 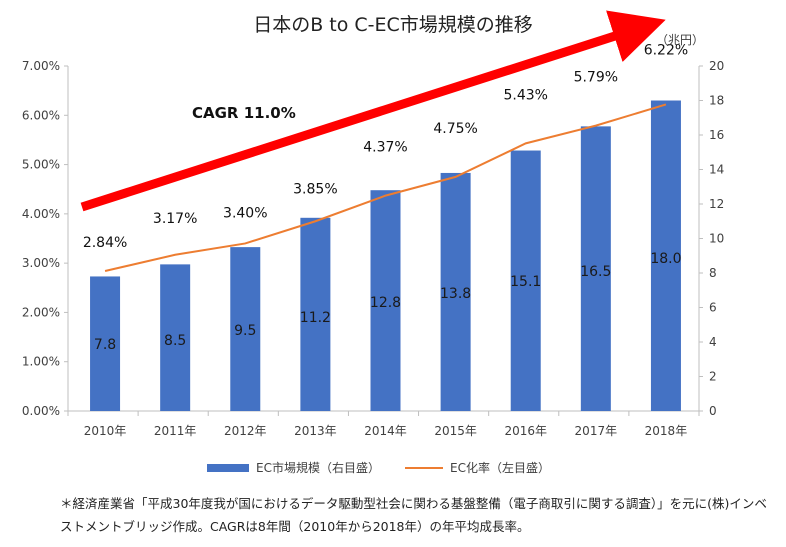 I want to click on legend-bar-swatch, so click(x=228, y=468).